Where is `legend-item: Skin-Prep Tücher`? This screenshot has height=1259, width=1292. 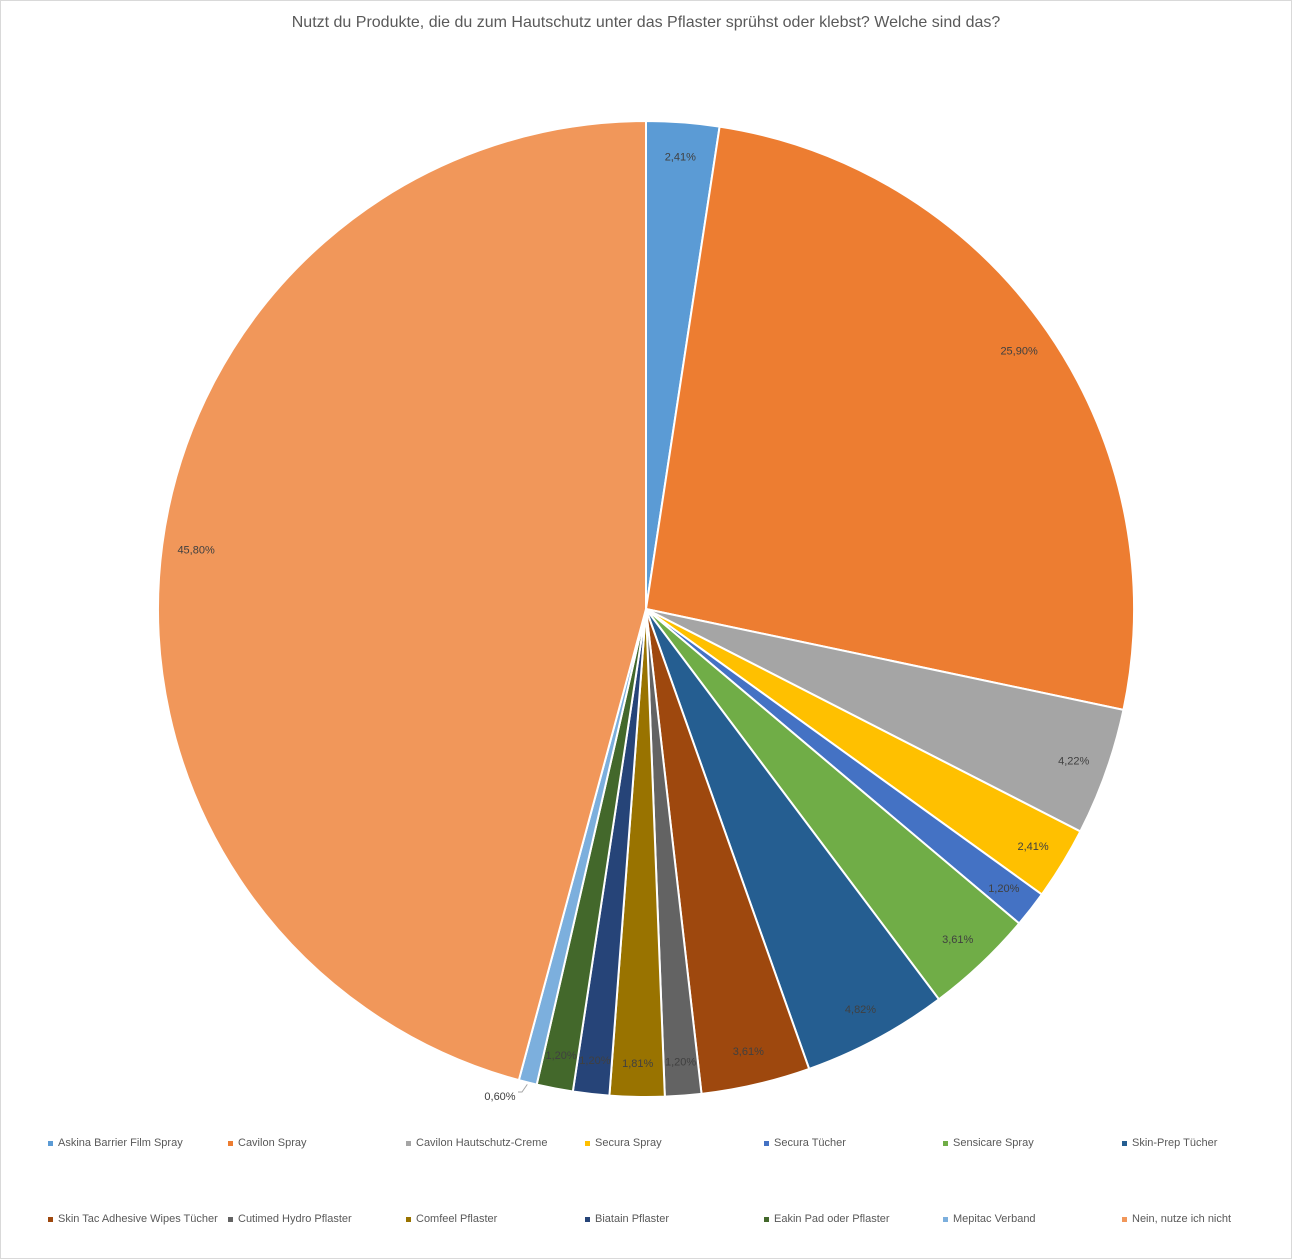
legend-item: Skin-Prep Tücher is located at coordinates (1169, 1143).